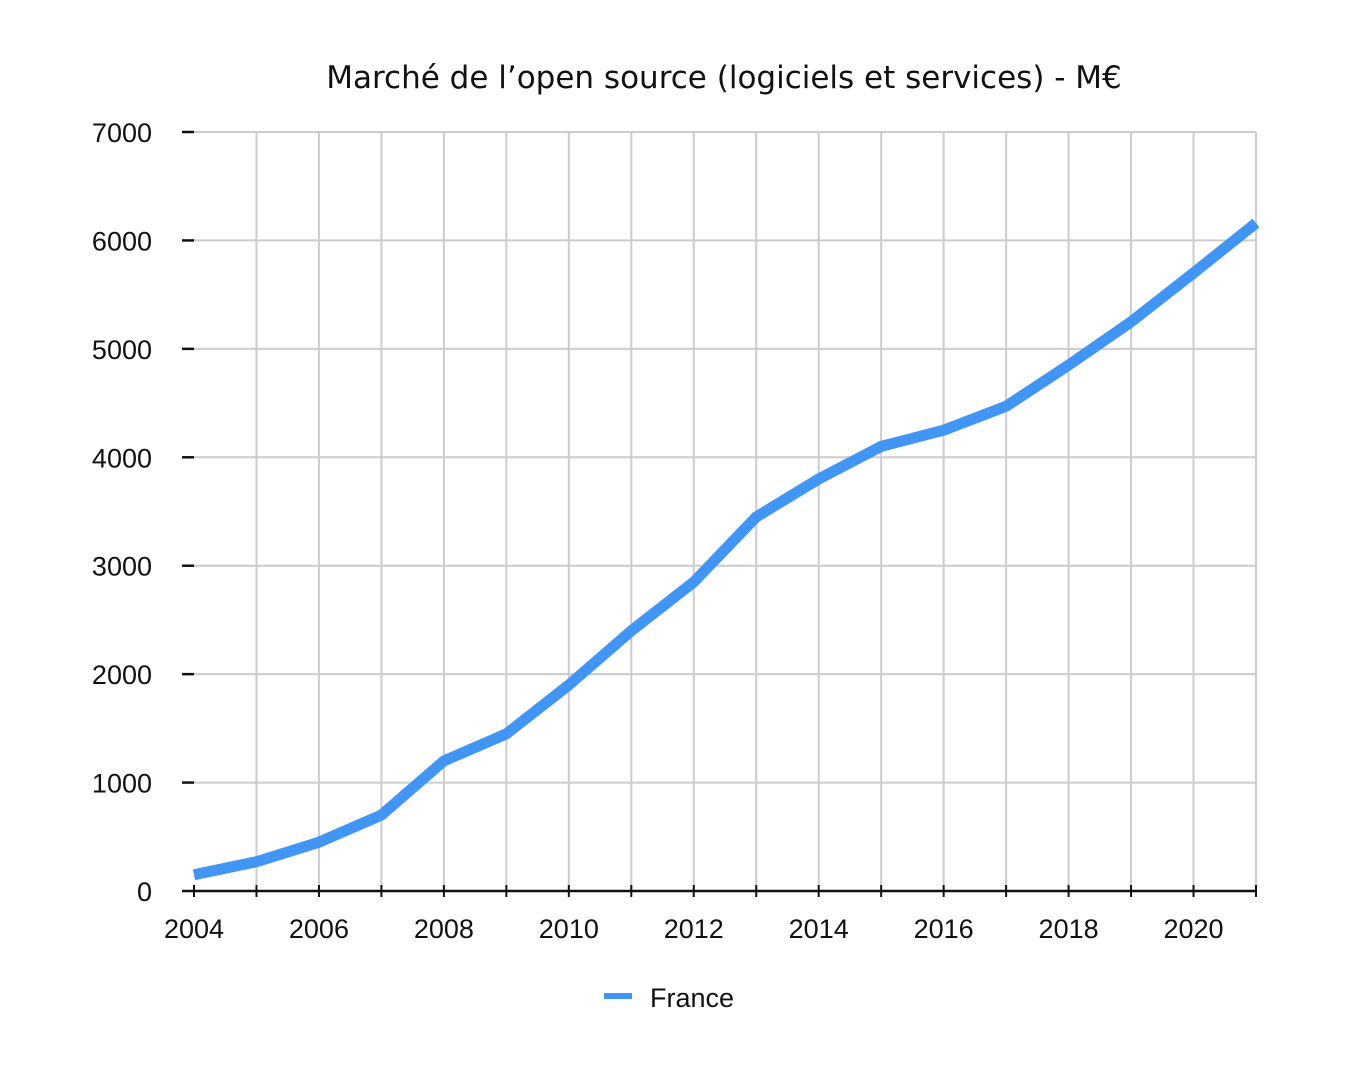 This screenshot has height=1088, width=1360. Describe the element at coordinates (692, 998) in the screenshot. I see `legend-label: France` at that location.